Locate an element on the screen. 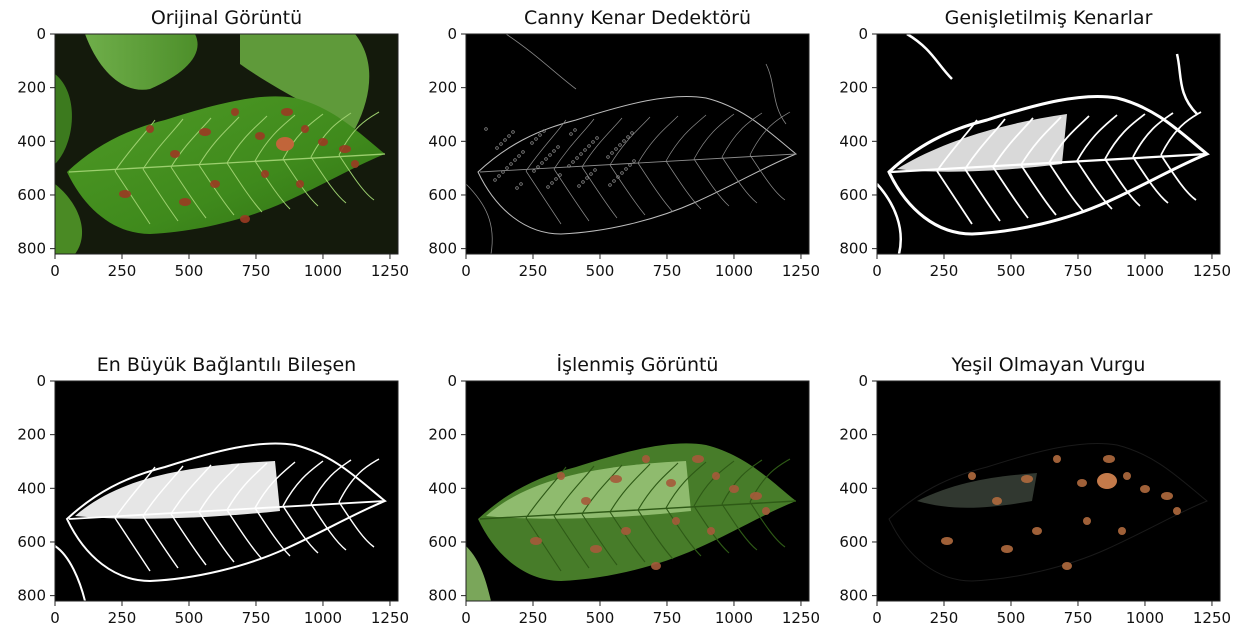 This screenshot has height=635, width=1236. panel-title: Yeşil Olmayan Vurgu is located at coordinates (1048, 365).